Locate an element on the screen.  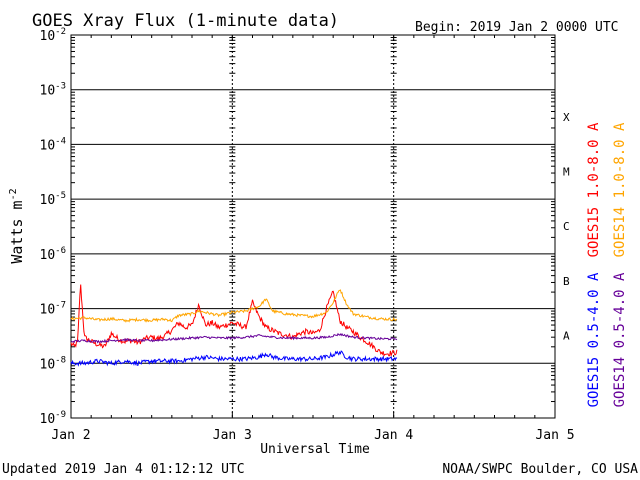
x-tick-labels: Jan 2 Jan 3 Jan 4 Jan 5 is located at coordinates (312, 435).